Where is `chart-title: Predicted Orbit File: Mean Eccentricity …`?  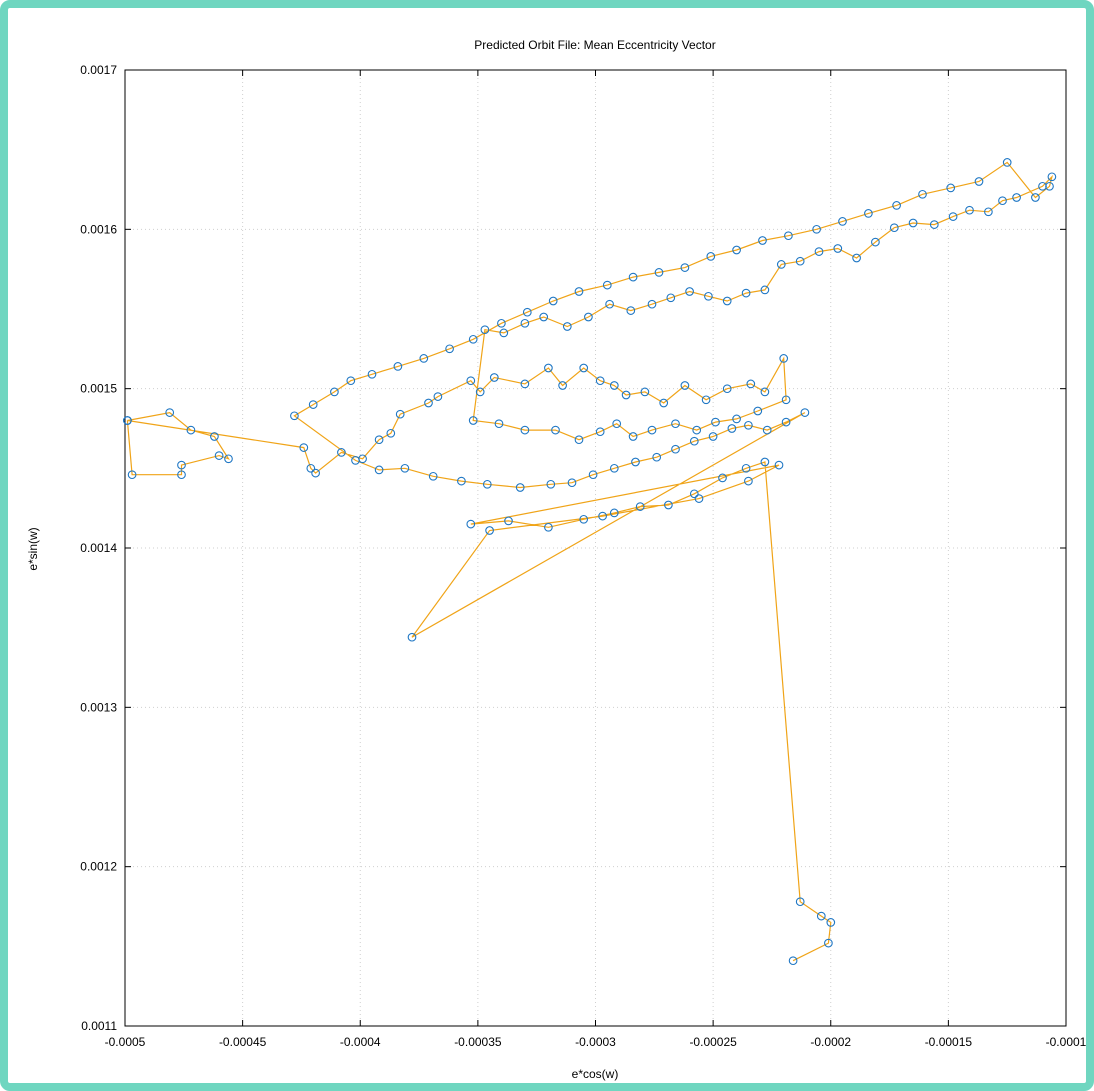 chart-title: Predicted Orbit File: Mean Eccentricity … is located at coordinates (594, 45).